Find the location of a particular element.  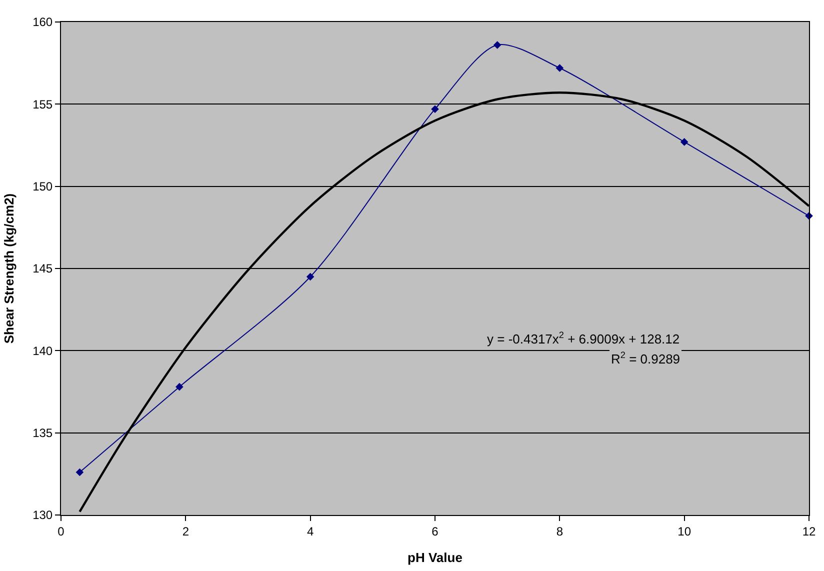

x-tick-label: 12 is located at coordinates (809, 531).